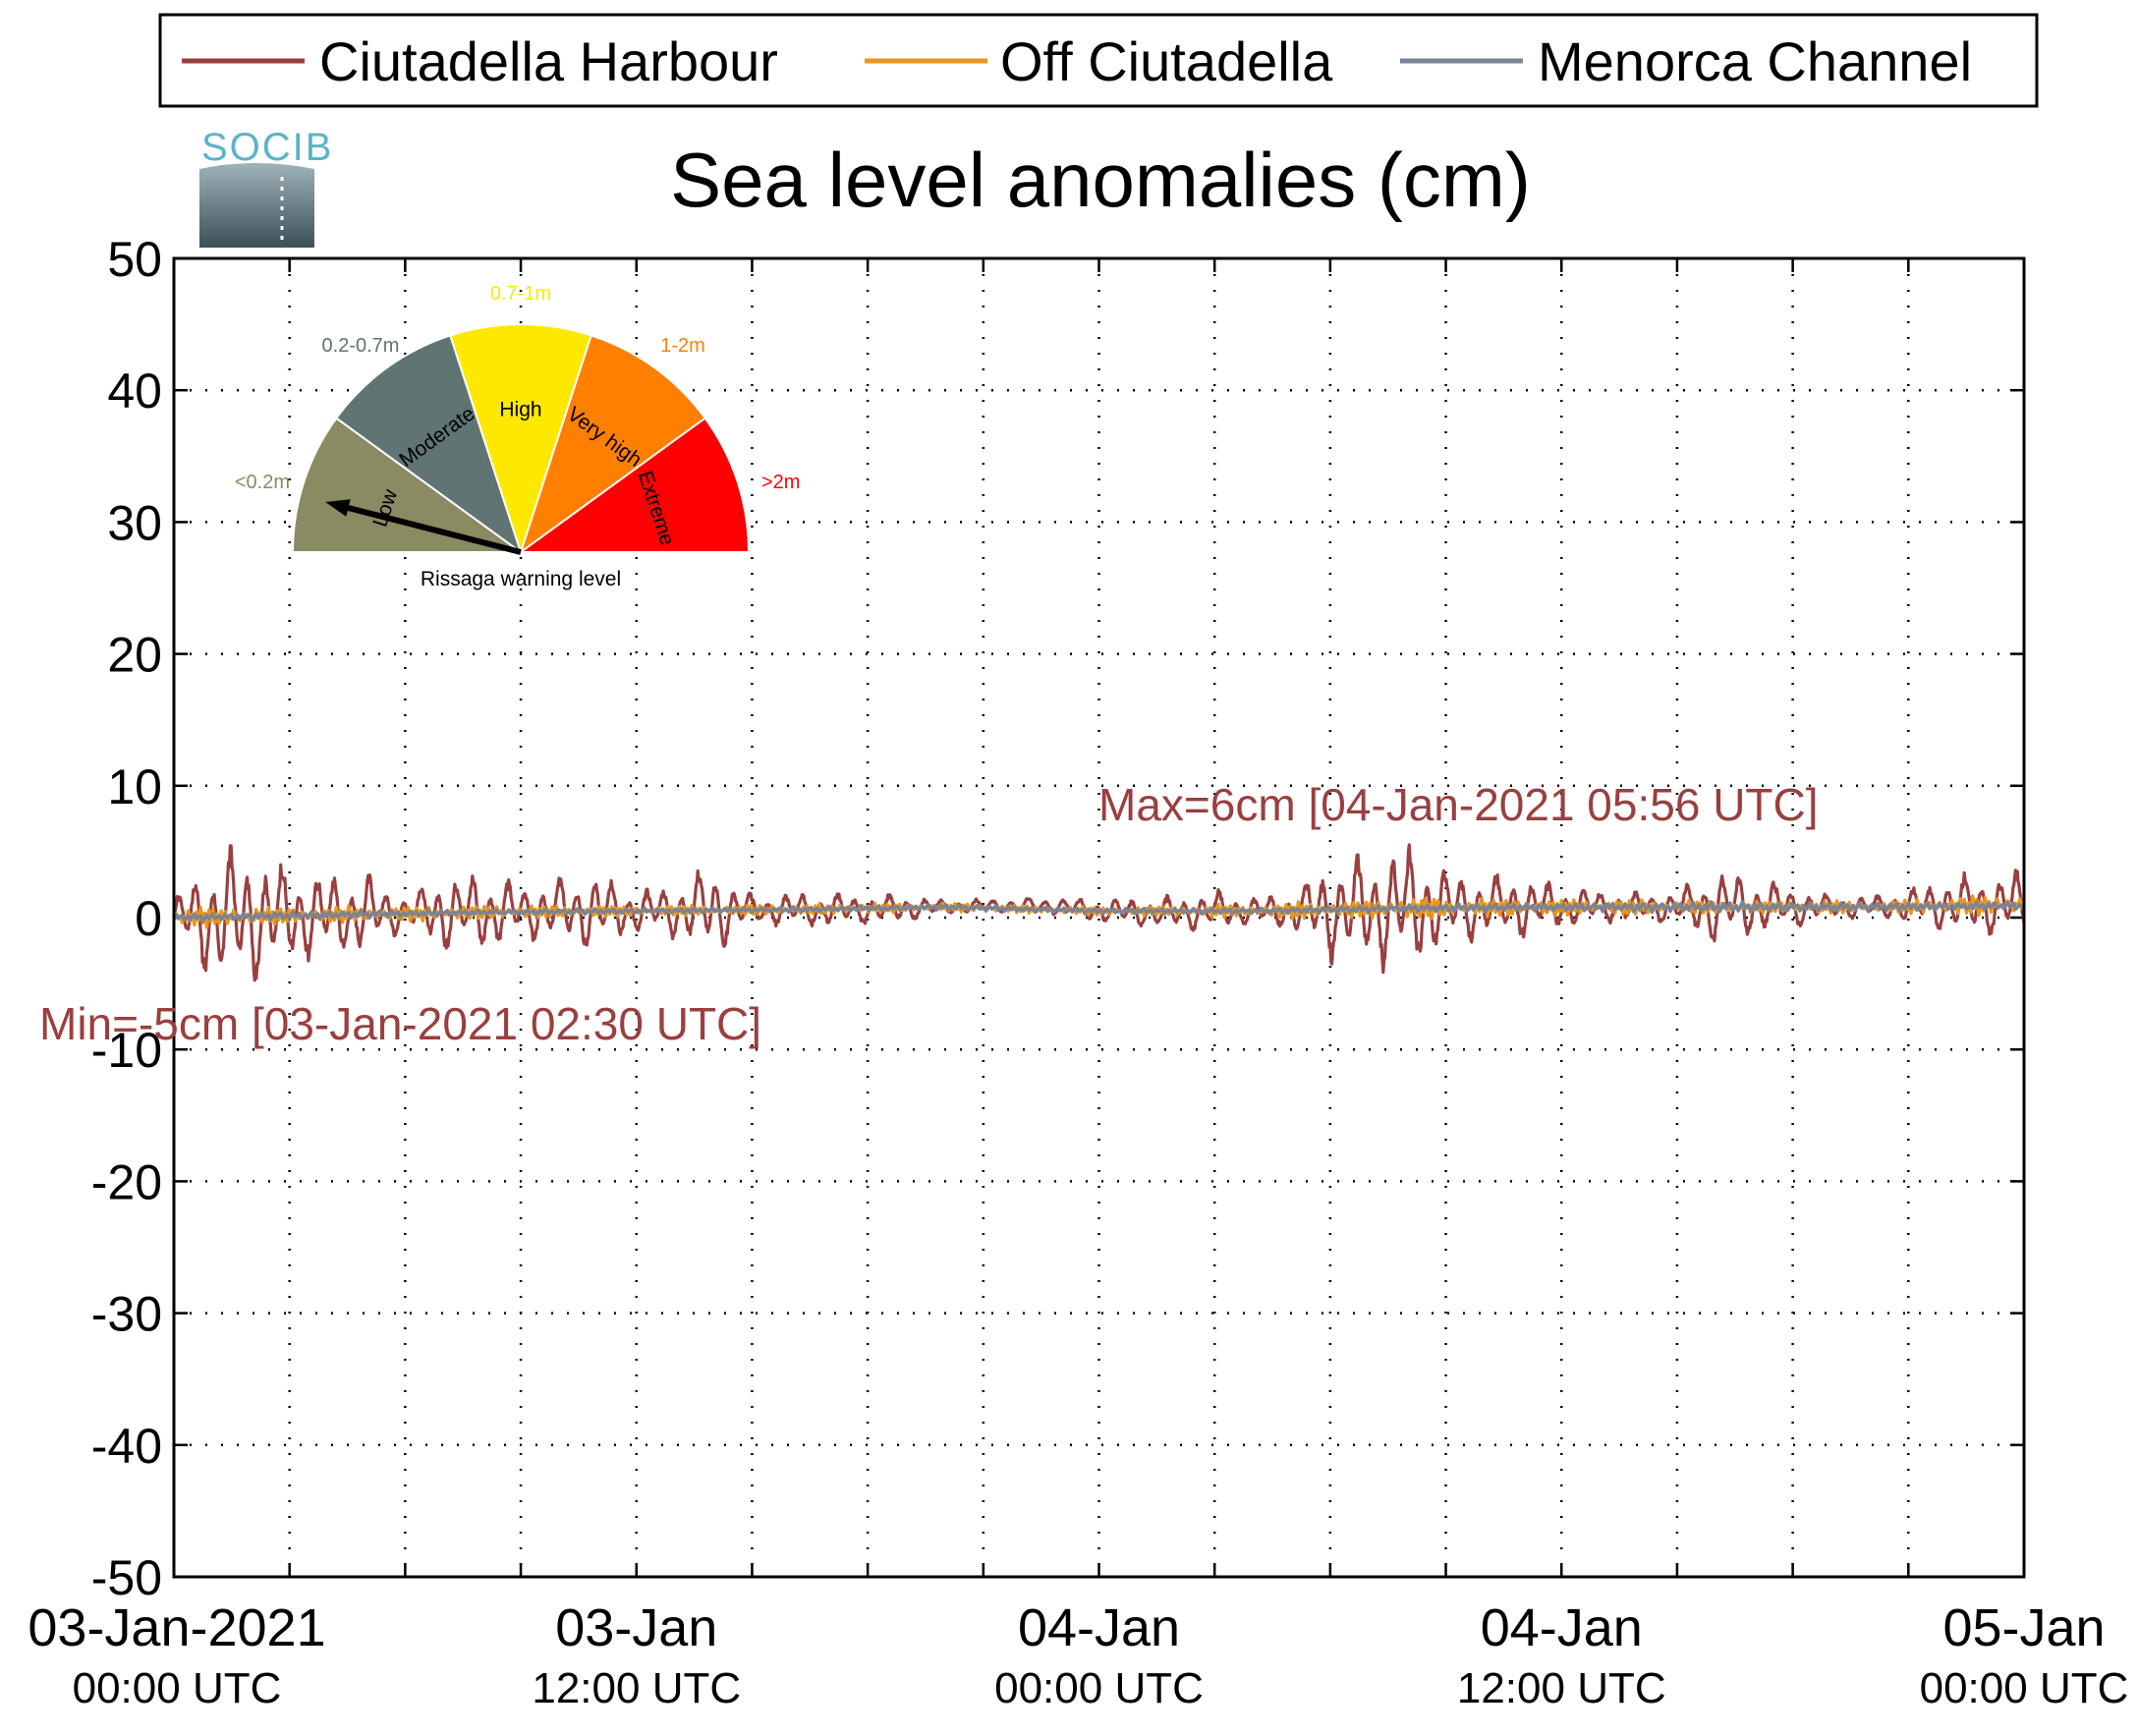  Describe the element at coordinates (521, 579) in the screenshot. I see `gauge-caption: Rissaga warning level` at that location.